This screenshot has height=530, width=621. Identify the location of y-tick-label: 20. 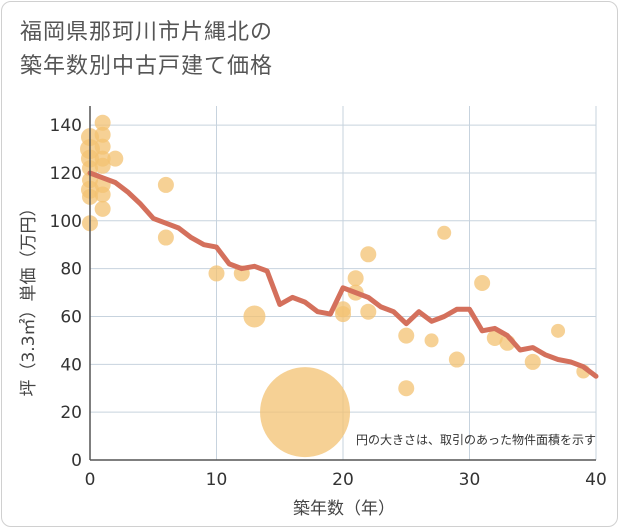
(71, 413).